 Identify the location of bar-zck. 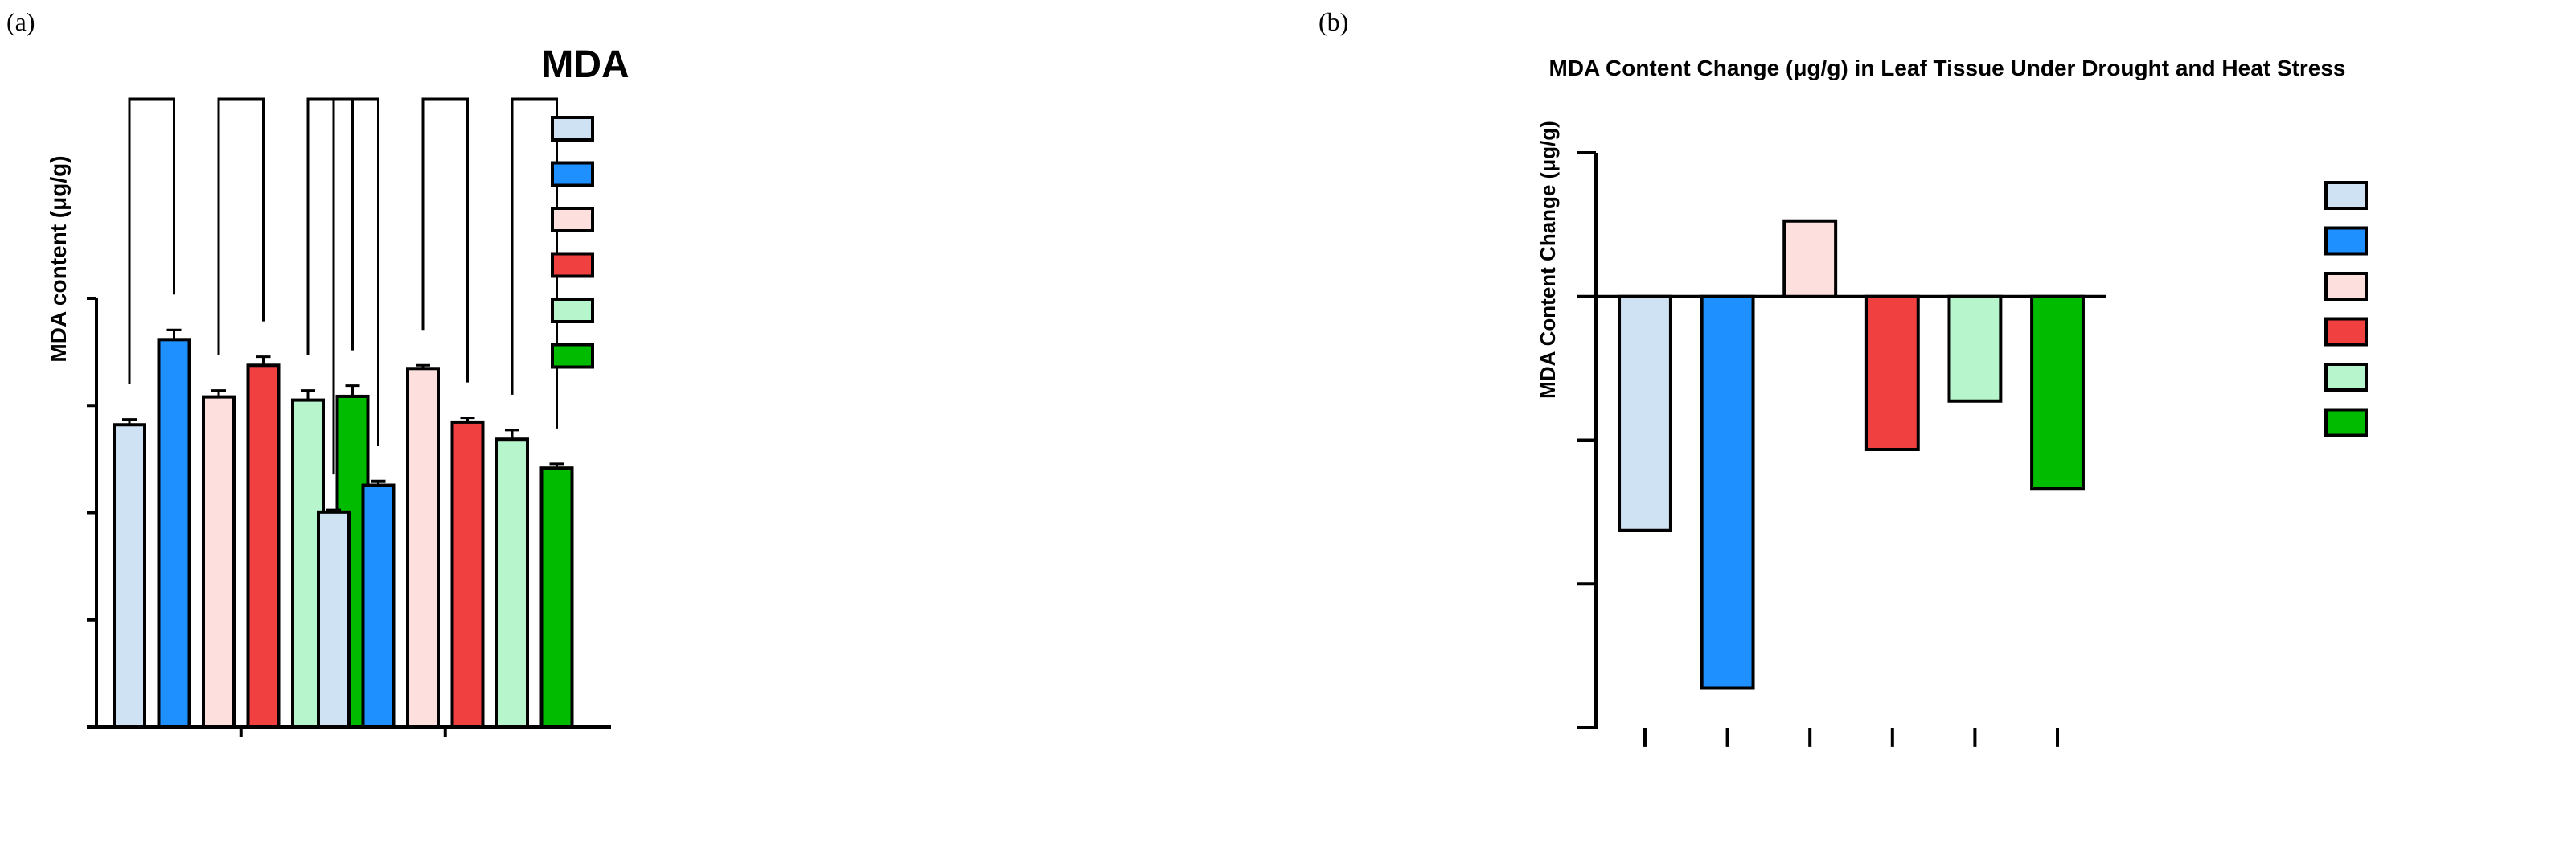
(1975, 349).